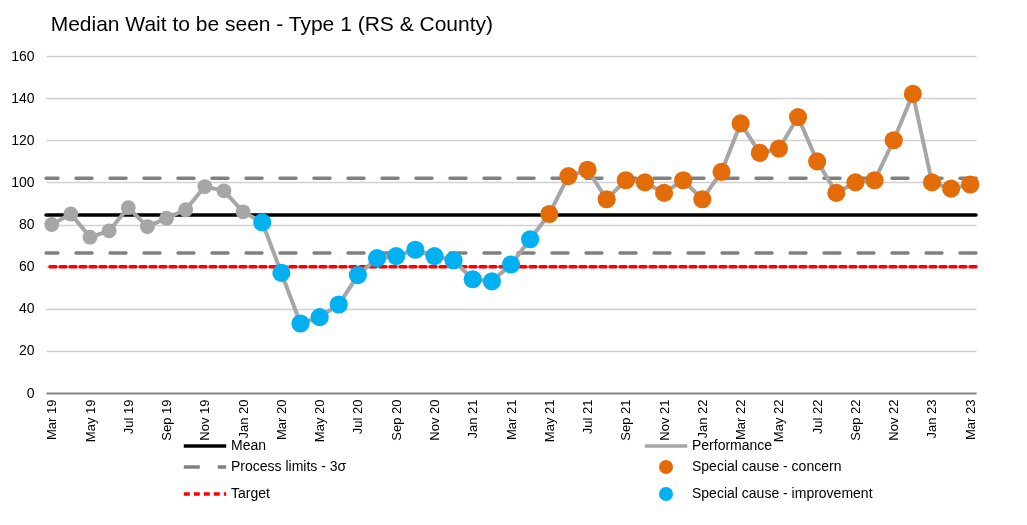 The image size is (1027, 525). I want to click on y-tick-label: 140, so click(23, 97).